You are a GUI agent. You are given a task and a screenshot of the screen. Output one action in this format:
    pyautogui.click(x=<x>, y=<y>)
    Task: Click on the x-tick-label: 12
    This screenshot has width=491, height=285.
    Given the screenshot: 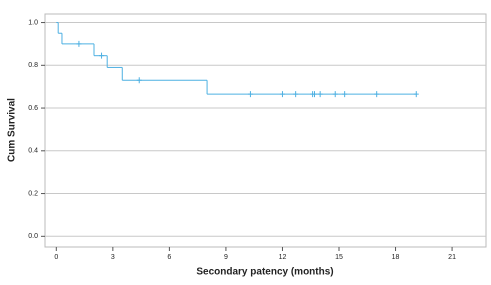 What is the action you would take?
    pyautogui.click(x=283, y=257)
    